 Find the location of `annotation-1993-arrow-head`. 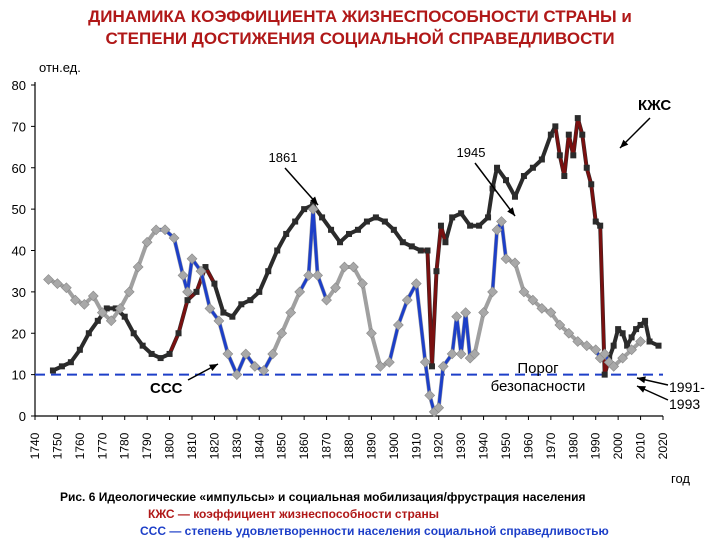

annotation-1993-arrow-head is located at coordinates (641, 389).